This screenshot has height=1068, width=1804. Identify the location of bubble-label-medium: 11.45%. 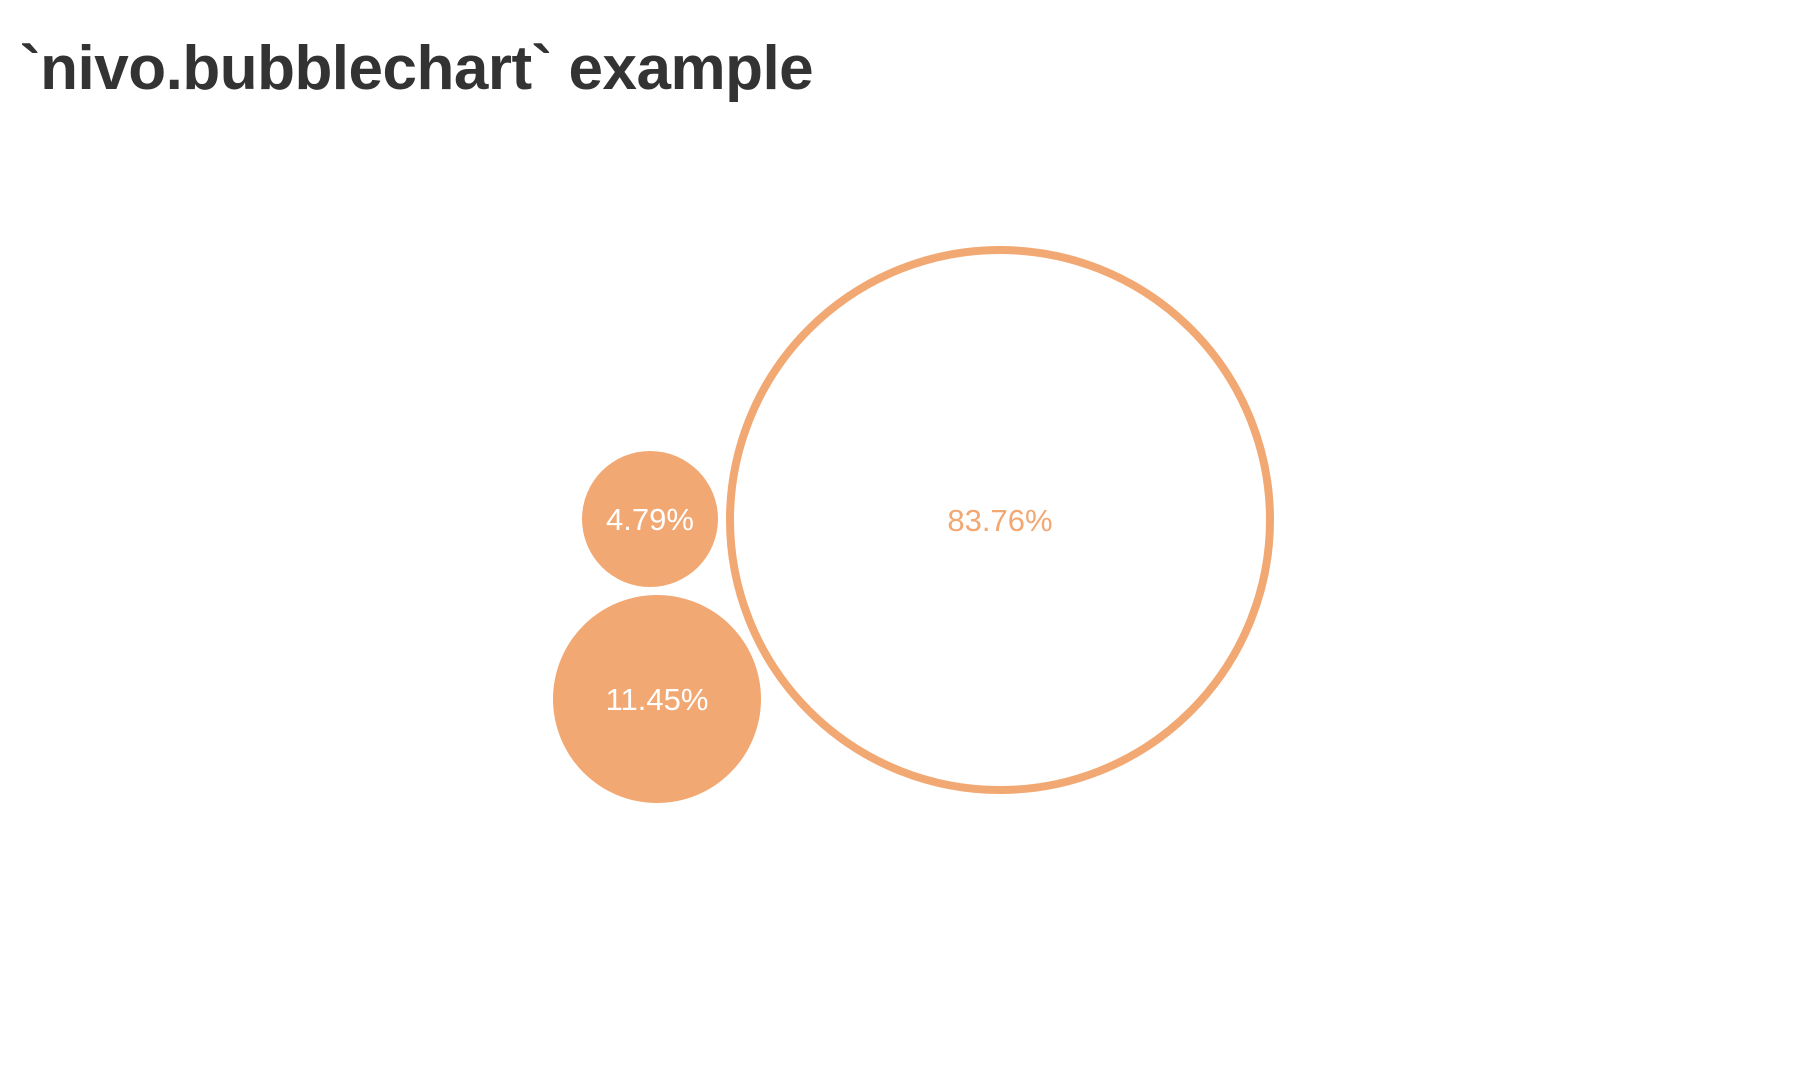
(657, 699).